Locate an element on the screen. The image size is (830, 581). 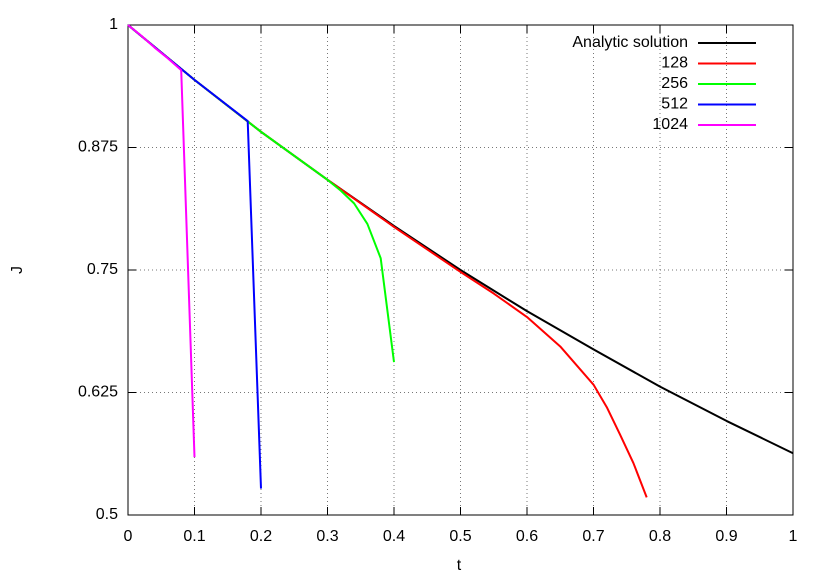
y-tick-label: 0.625 is located at coordinates (98, 392).